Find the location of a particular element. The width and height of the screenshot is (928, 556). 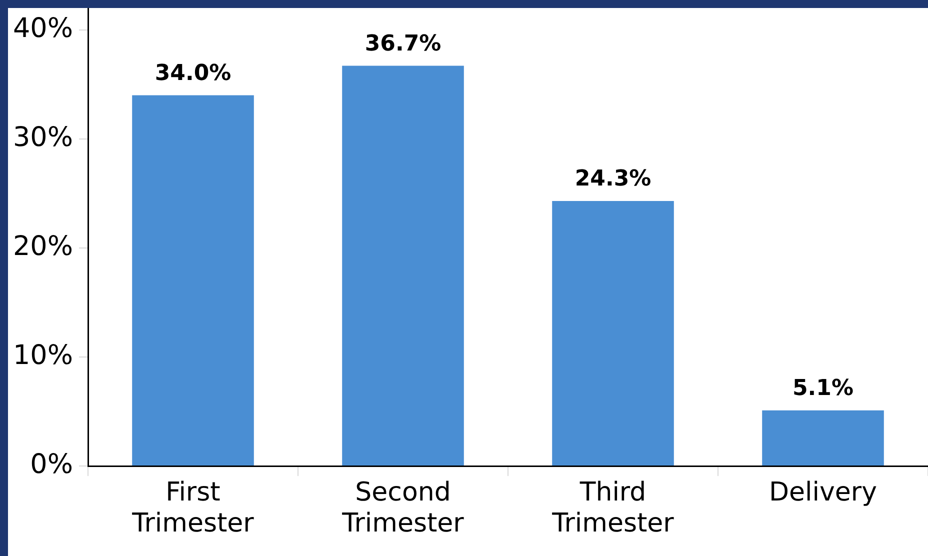

y-tick-label: 40% is located at coordinates (42, 28).